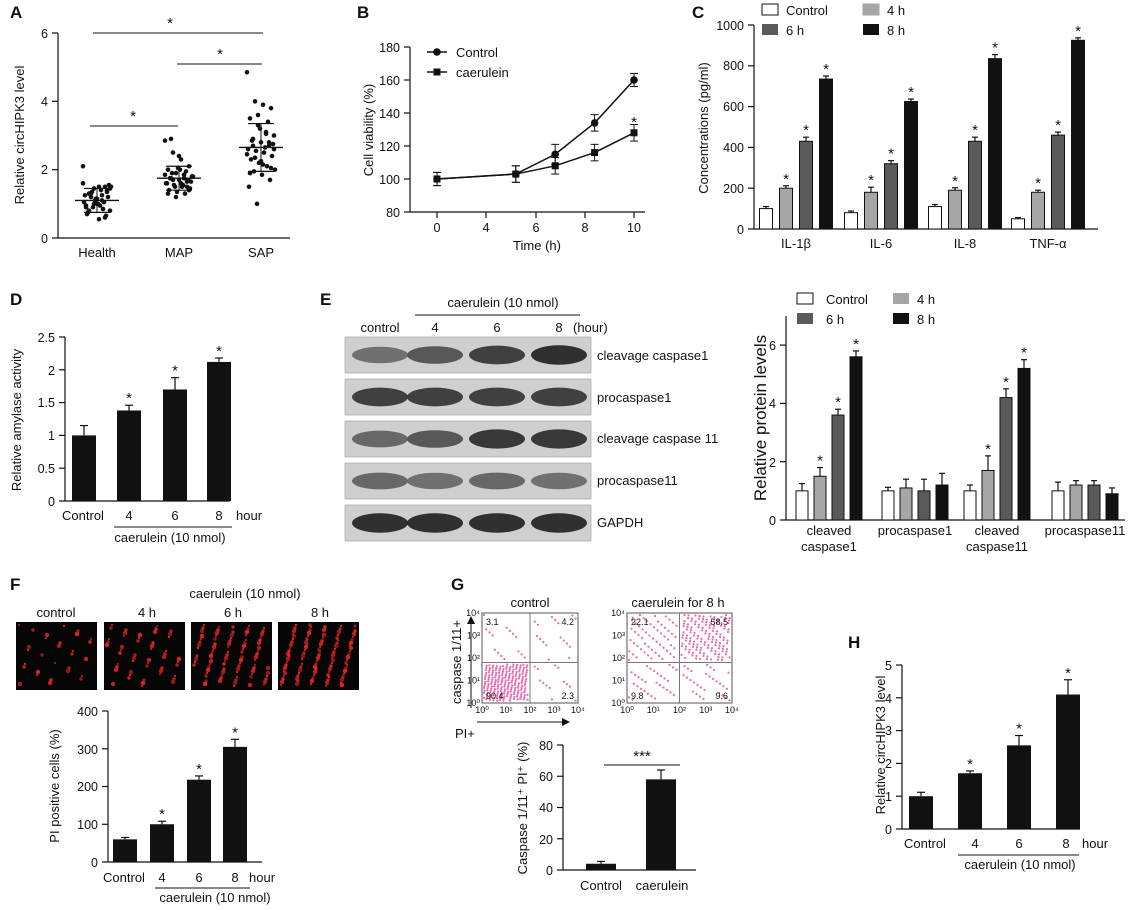  I want to click on h-ytick-4: 4, so click(888, 699).